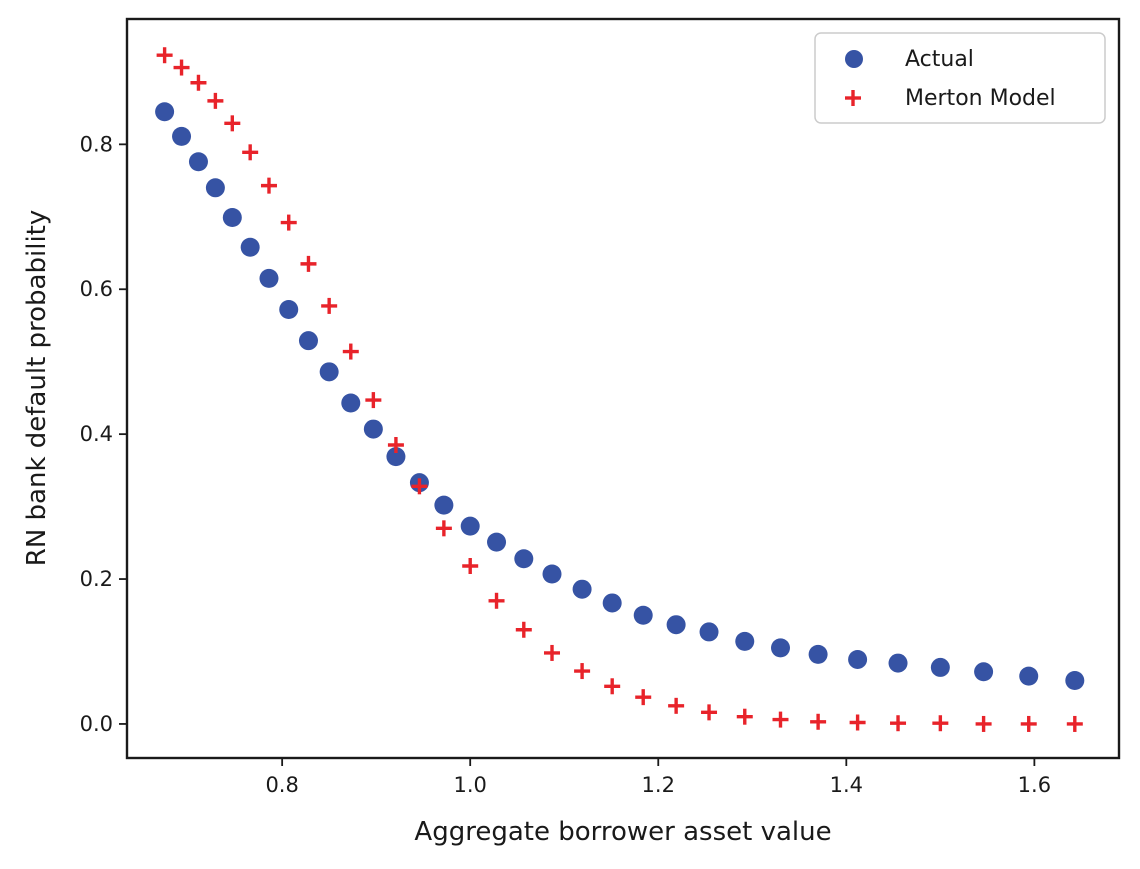 The height and width of the screenshot is (869, 1140). I want to click on x-tick-label: 0.8, so click(281, 785).